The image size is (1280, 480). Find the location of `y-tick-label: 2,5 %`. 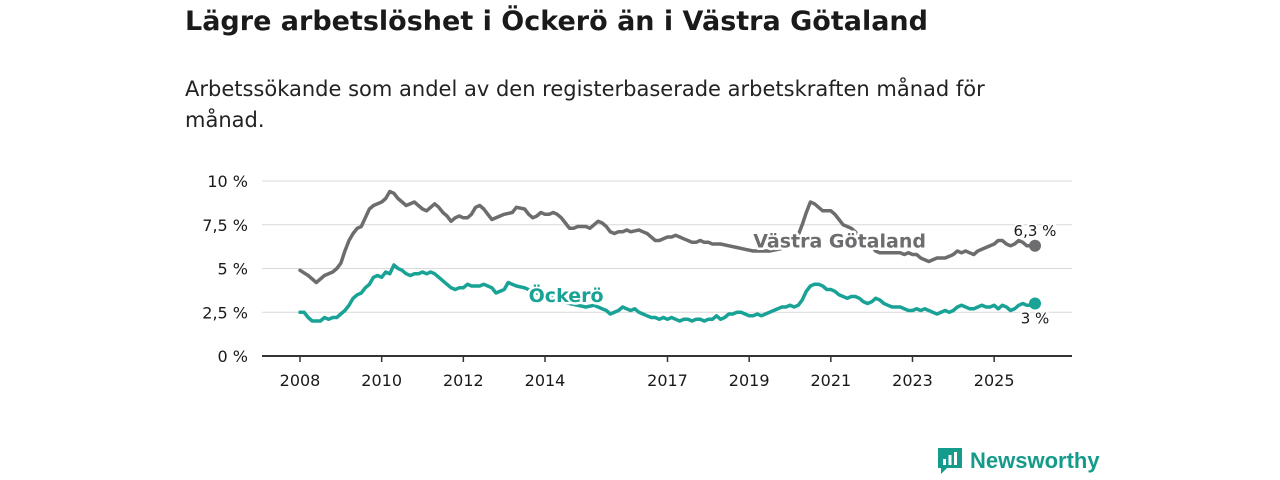

y-tick-label: 2,5 % is located at coordinates (225, 312).